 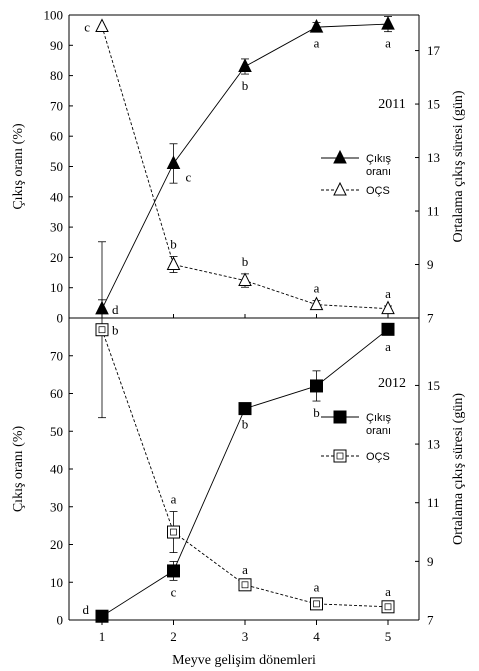 I want to click on legend-marker-open-square, so click(x=340, y=456).